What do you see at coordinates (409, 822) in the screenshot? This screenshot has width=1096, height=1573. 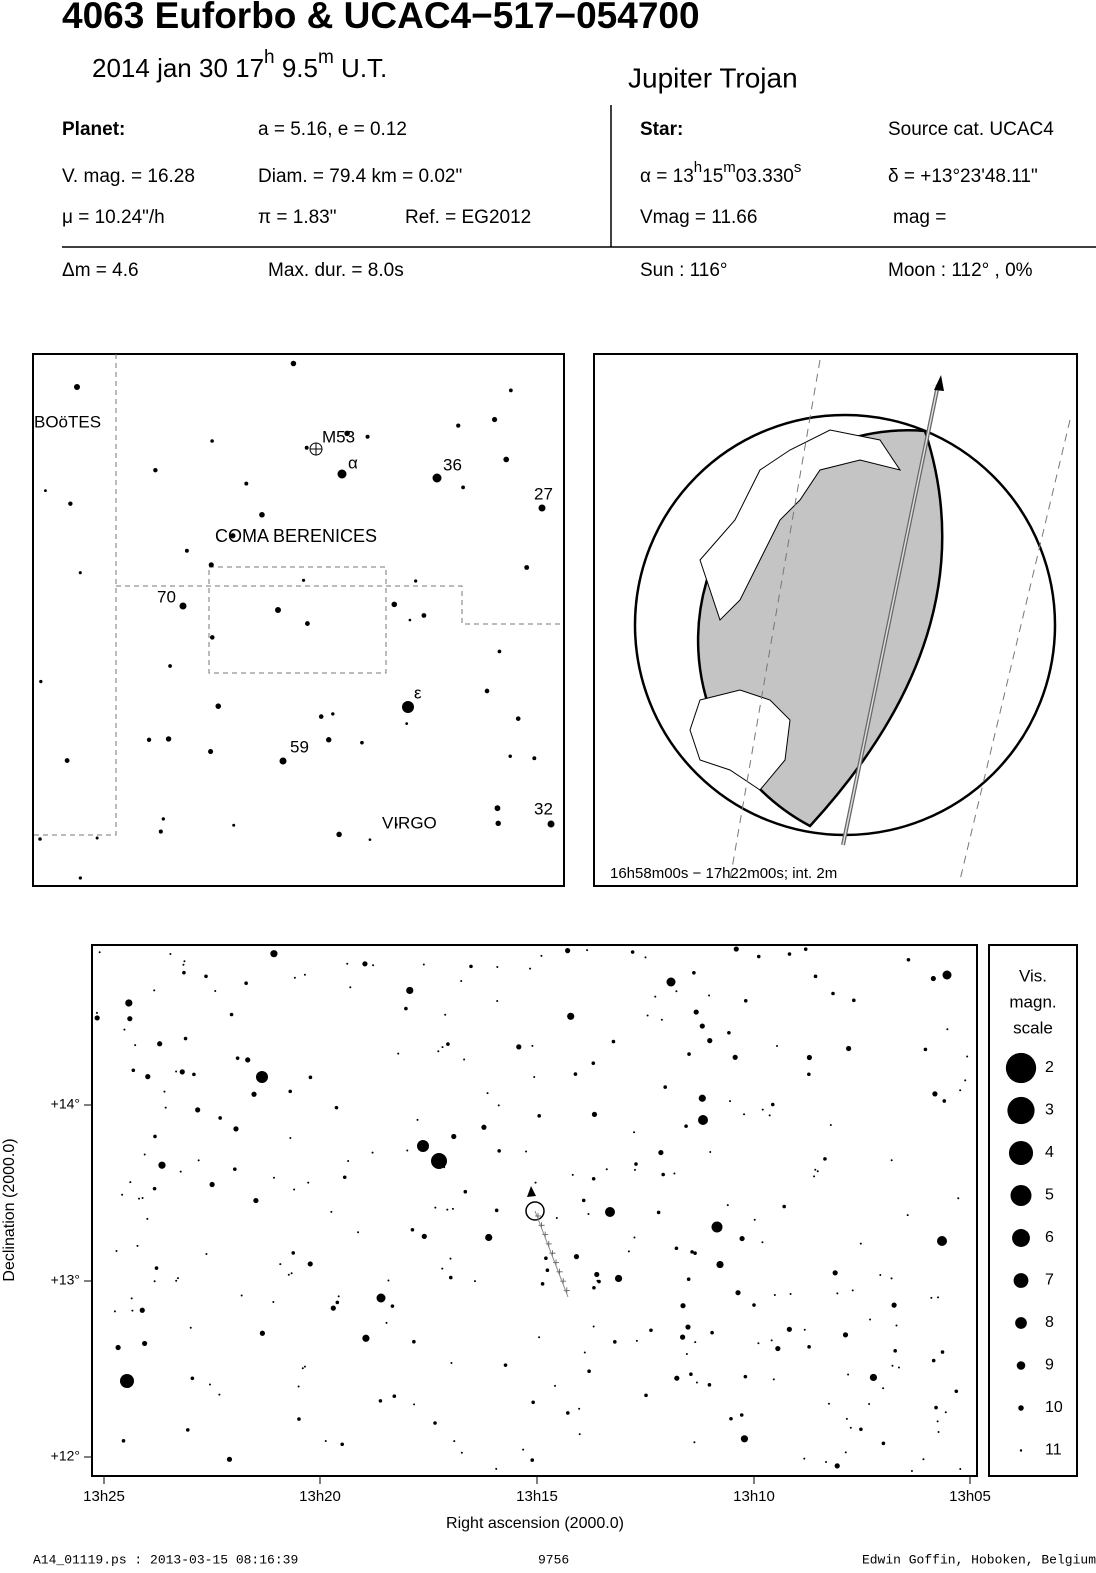 I see `map-label: VIRGO` at bounding box center [409, 822].